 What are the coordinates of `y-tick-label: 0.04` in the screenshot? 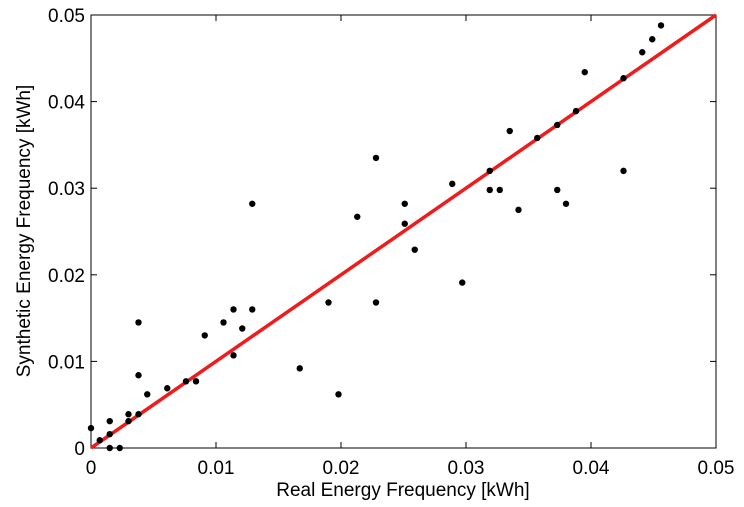 It's located at (66, 103).